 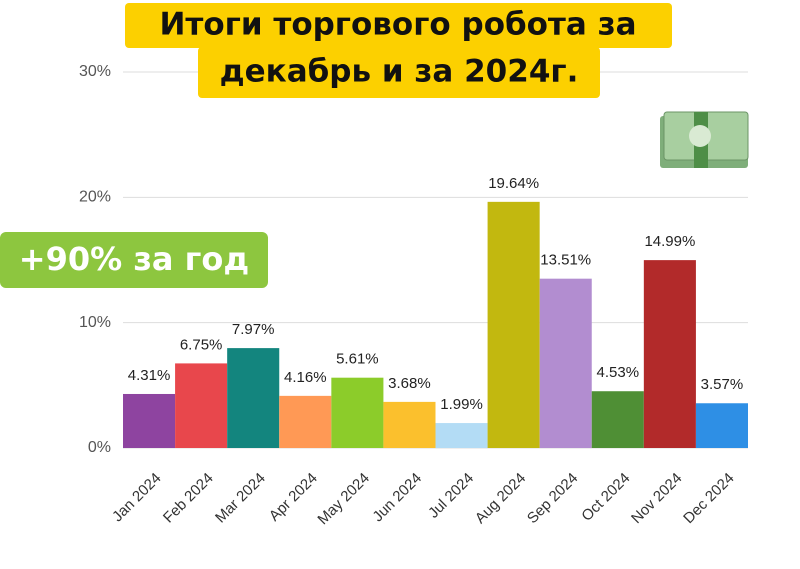 I want to click on chart-title: декабрь и за 2024г., so click(x=399, y=72).